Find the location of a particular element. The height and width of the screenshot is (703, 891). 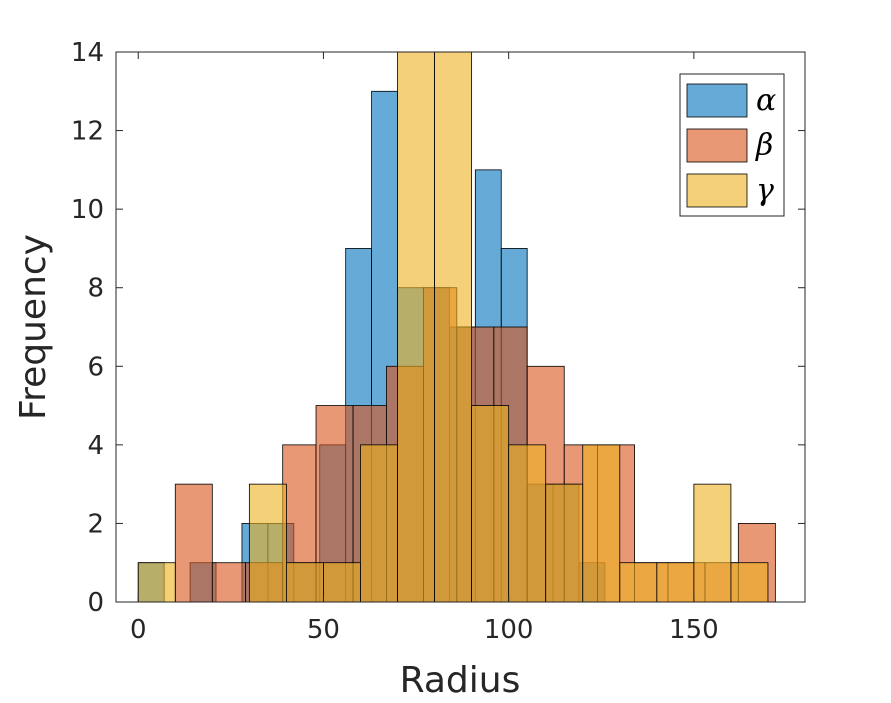

y-tick-label-0: 0 is located at coordinates (95, 603).